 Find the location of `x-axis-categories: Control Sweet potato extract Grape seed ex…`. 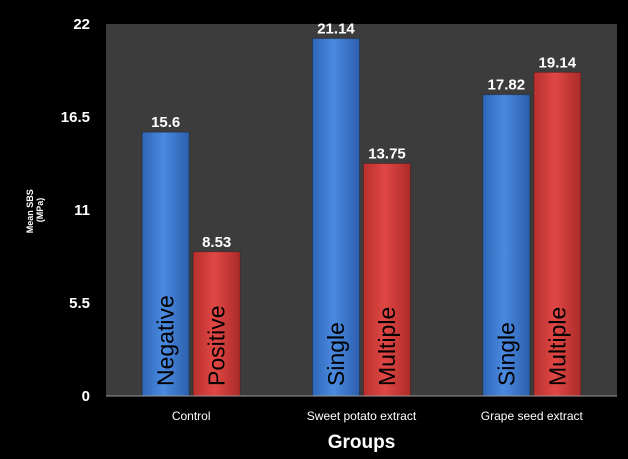

x-axis-categories: Control Sweet potato extract Grape seed ex… is located at coordinates (378, 416).